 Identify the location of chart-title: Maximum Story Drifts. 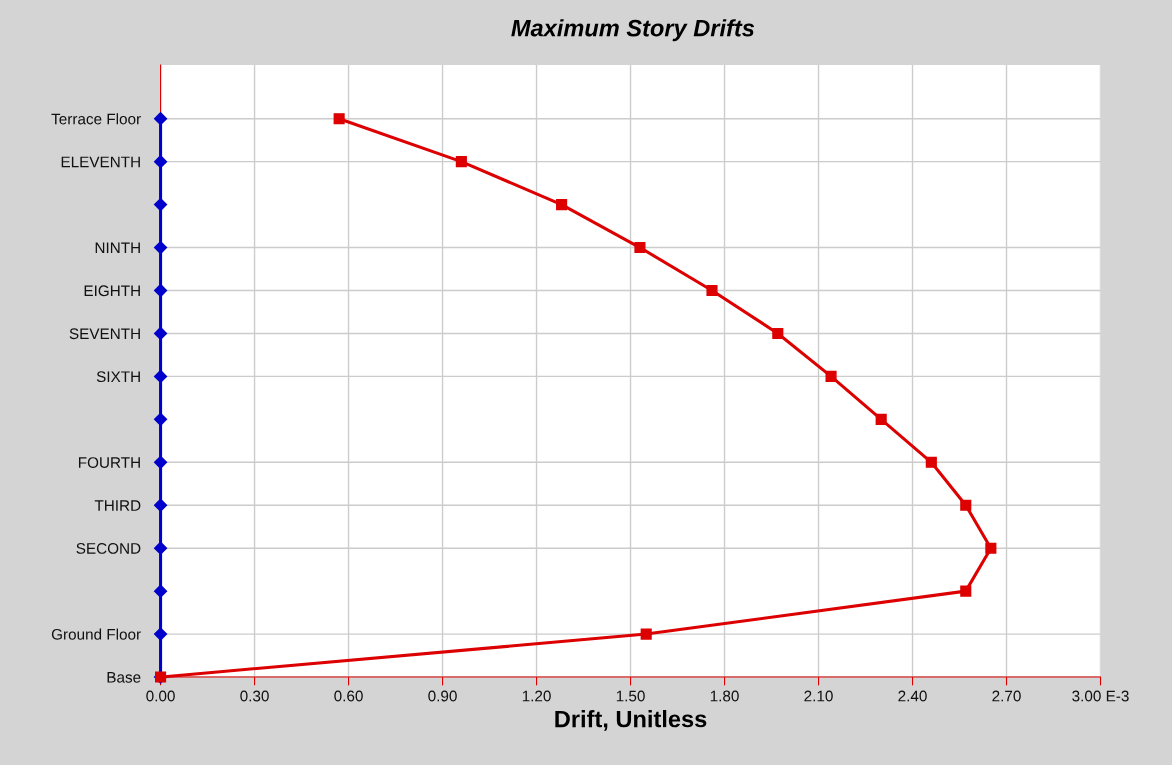
(633, 30).